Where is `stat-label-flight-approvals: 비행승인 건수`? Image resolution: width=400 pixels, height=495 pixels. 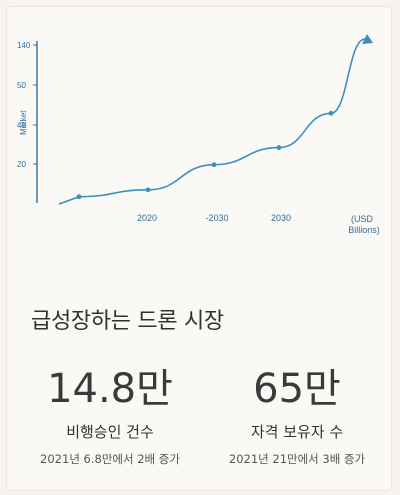
stat-label-flight-approvals: 비행승인 건수 is located at coordinates (110, 432).